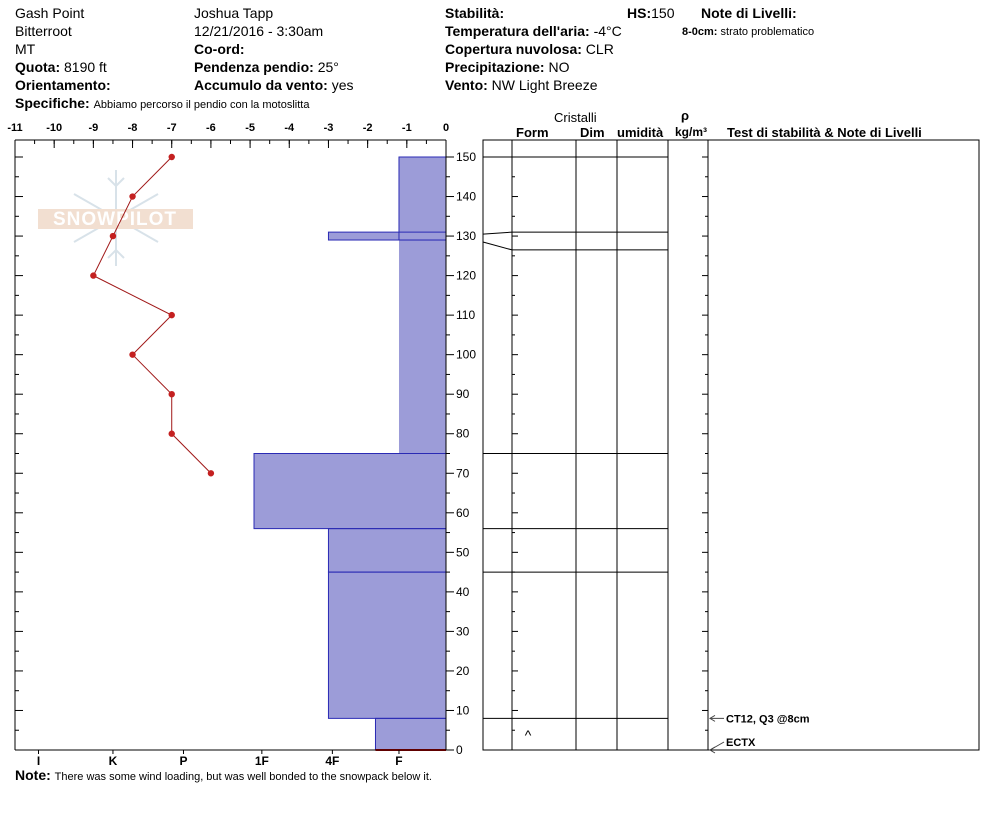  Describe the element at coordinates (183, 761) in the screenshot. I see `hardness-label: P` at that location.